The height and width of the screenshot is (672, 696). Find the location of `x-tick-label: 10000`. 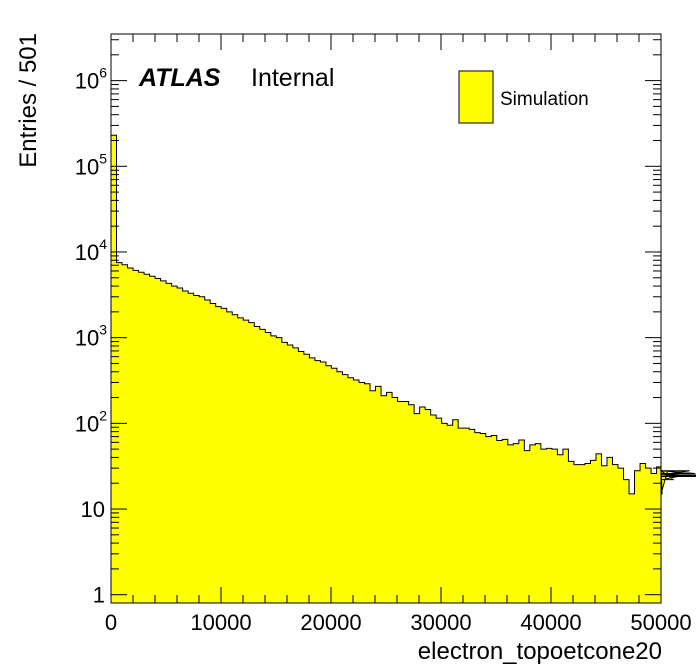

x-tick-label: 10000 is located at coordinates (220, 622).